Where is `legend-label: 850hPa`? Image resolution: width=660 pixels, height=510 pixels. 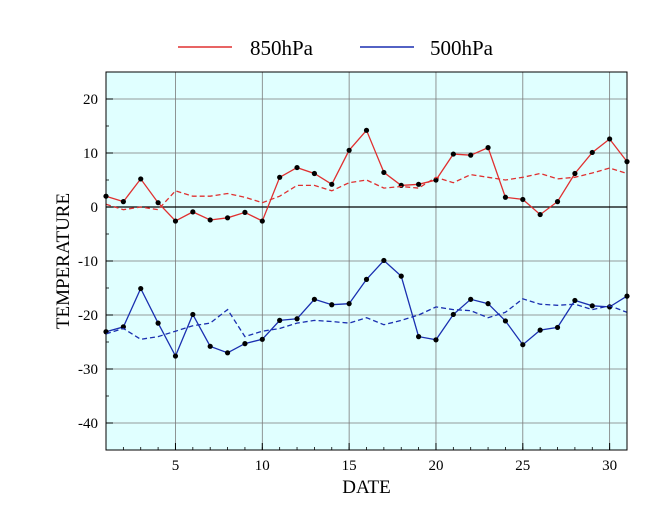 legend-label: 850hPa is located at coordinates (282, 48).